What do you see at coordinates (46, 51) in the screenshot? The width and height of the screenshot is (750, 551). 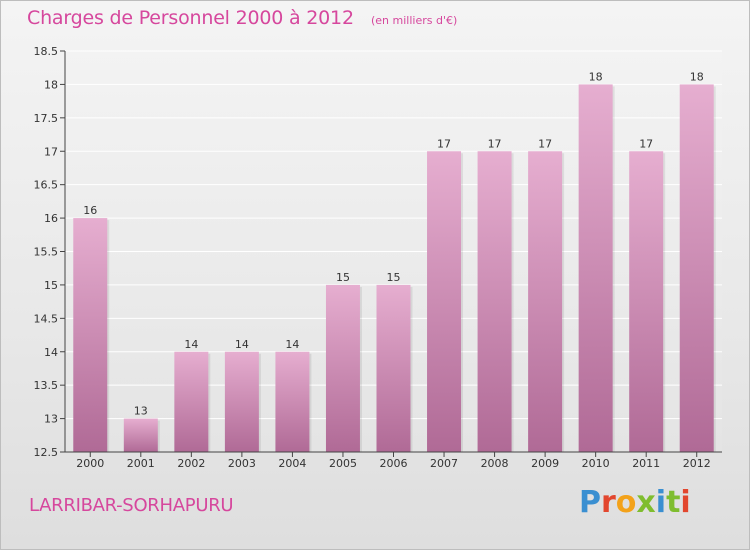 I see `y-tick-label: 18.5` at bounding box center [46, 51].